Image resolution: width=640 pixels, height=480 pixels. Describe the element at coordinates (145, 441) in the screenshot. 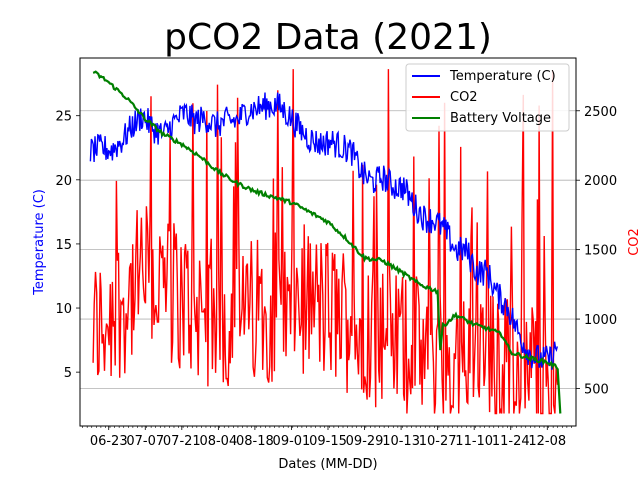

I see `x-tick-label-07-07: 07-07` at that location.